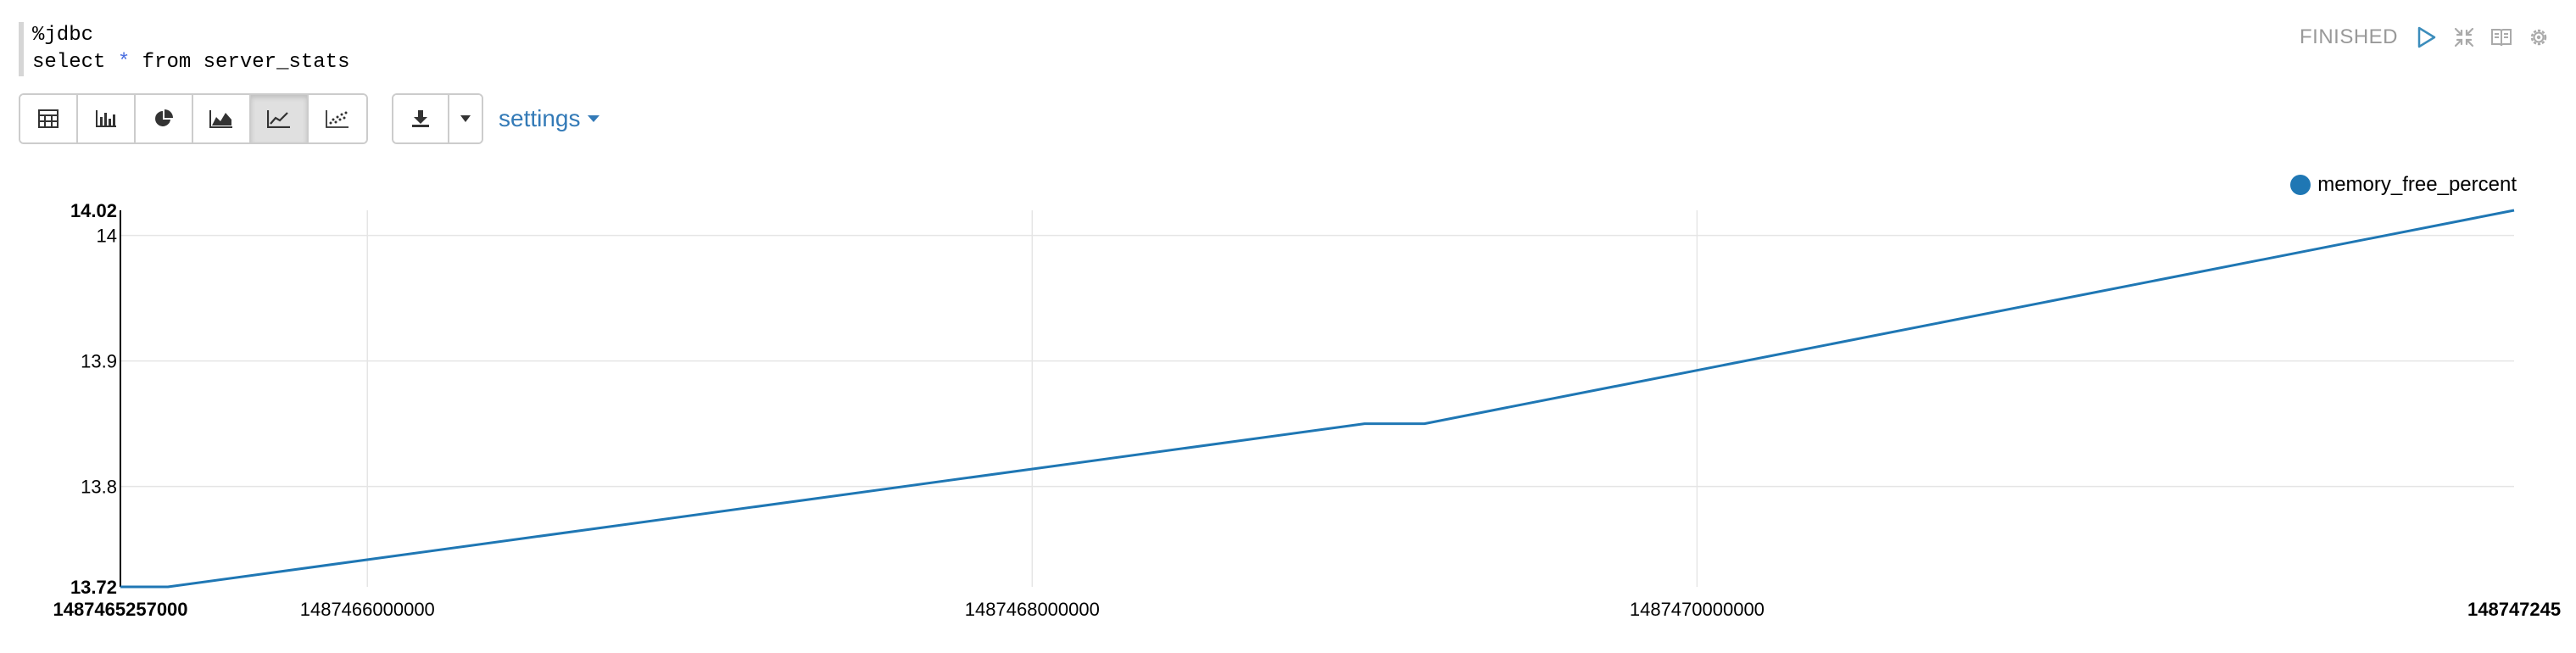 This screenshot has height=653, width=2576. I want to click on visualization-toolbar: settings, so click(309, 118).